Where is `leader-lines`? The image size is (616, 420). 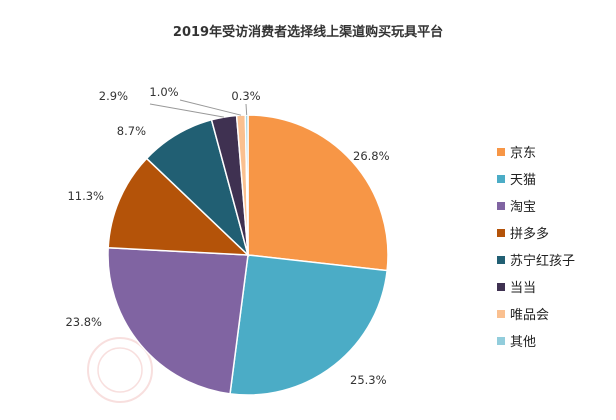 leader-lines is located at coordinates (198, 108).